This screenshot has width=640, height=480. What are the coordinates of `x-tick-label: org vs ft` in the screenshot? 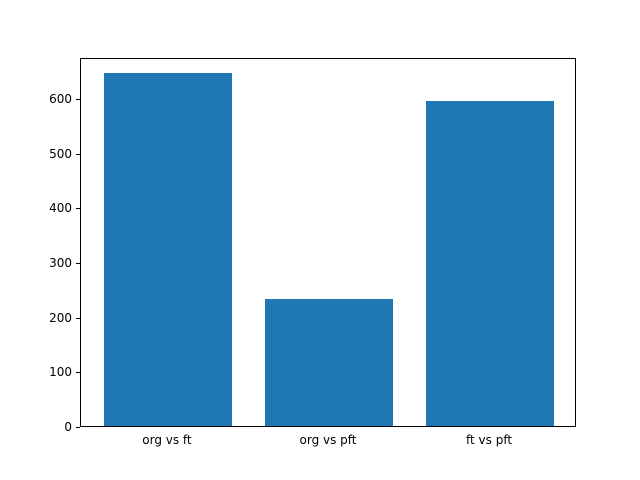 It's located at (167, 440).